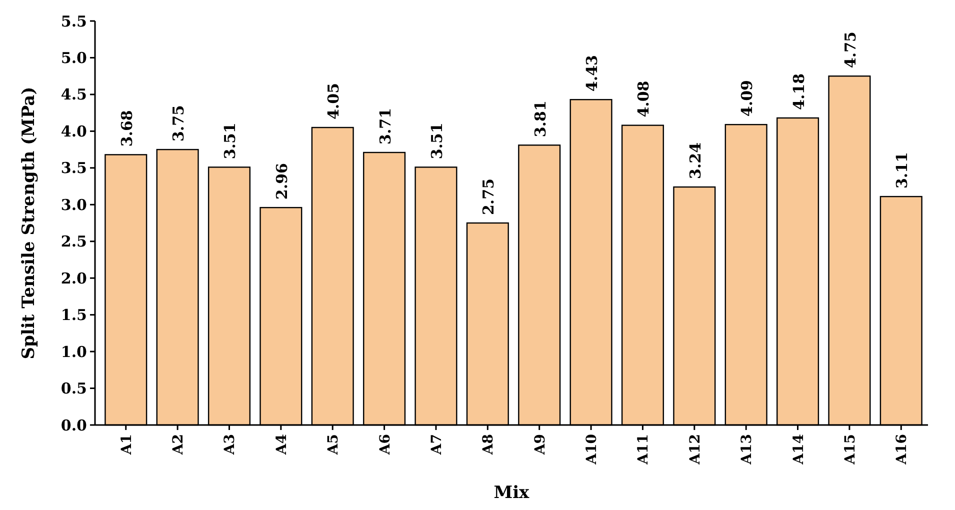 The image size is (955, 510). Describe the element at coordinates (512, 493) in the screenshot. I see `x-axis-title: Mix` at that location.